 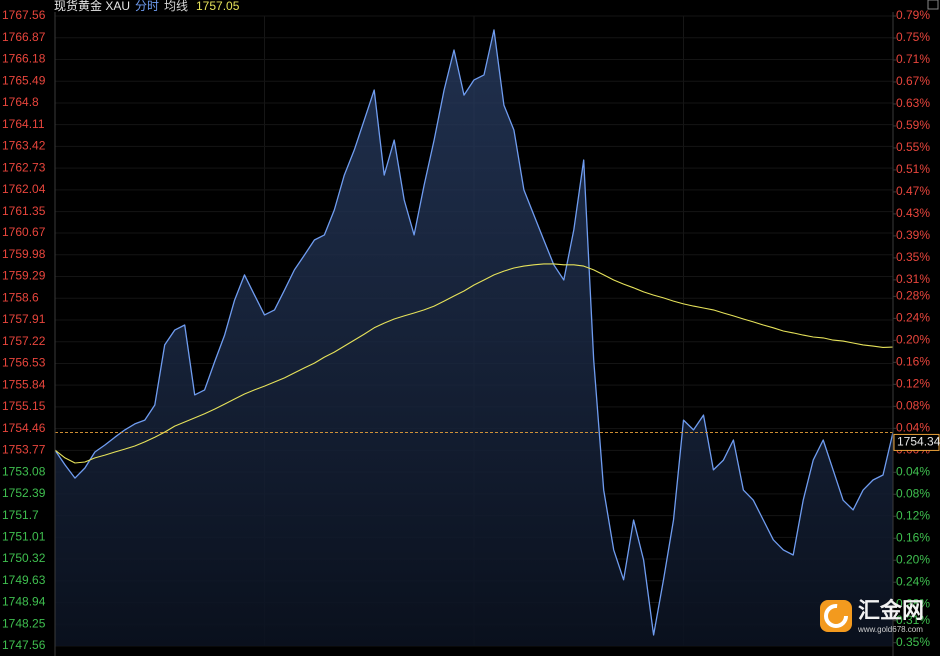 I want to click on y-tick-label: 1766.87, so click(x=24, y=37).